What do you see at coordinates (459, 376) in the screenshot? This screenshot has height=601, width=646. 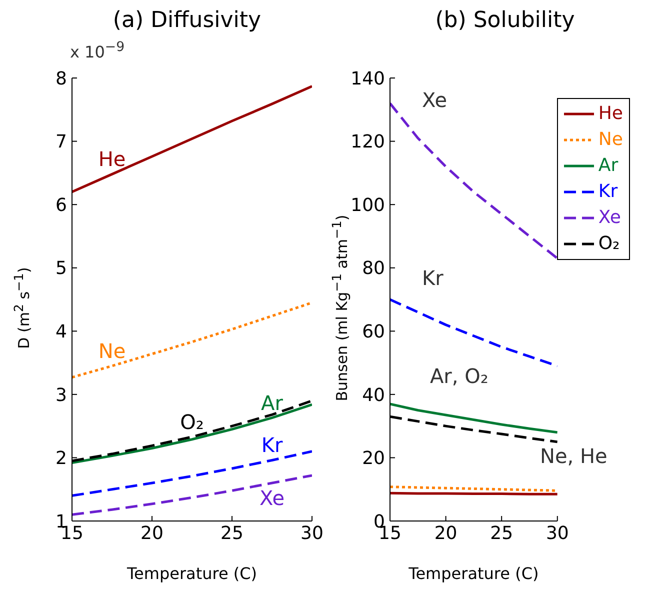 I see `annotation: Ar, O₂` at bounding box center [459, 376].